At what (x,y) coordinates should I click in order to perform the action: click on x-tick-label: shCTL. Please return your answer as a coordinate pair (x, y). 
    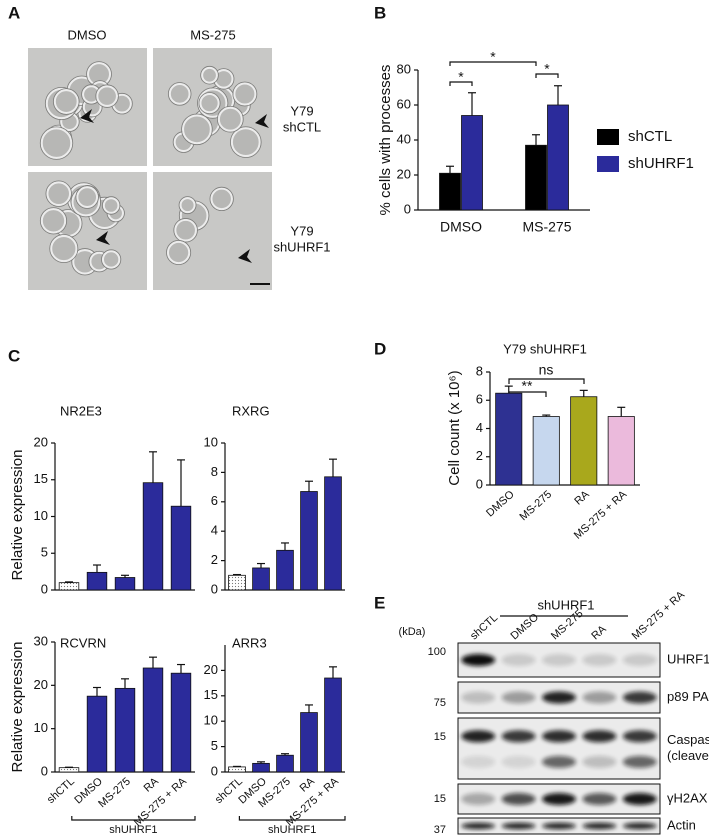
    Looking at the image, I should click on (61, 790).